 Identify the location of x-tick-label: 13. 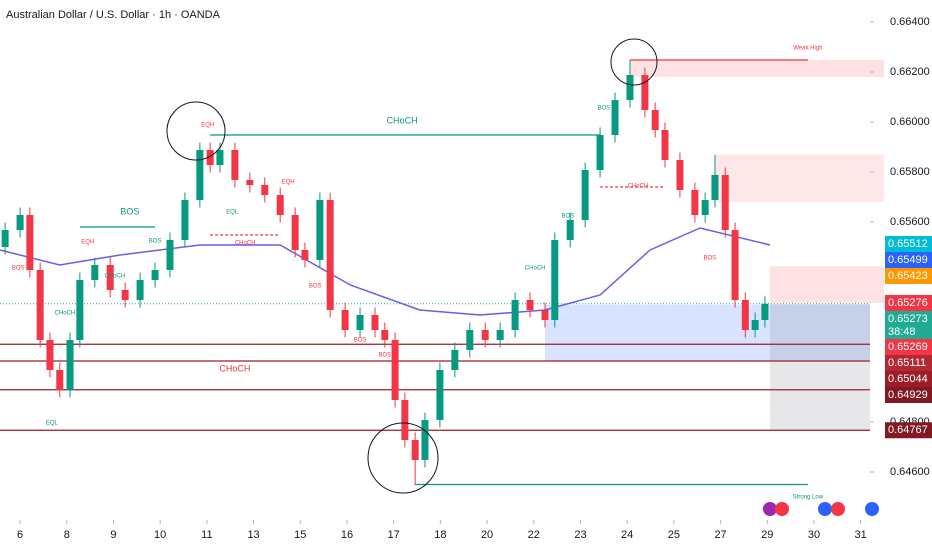
(253, 535).